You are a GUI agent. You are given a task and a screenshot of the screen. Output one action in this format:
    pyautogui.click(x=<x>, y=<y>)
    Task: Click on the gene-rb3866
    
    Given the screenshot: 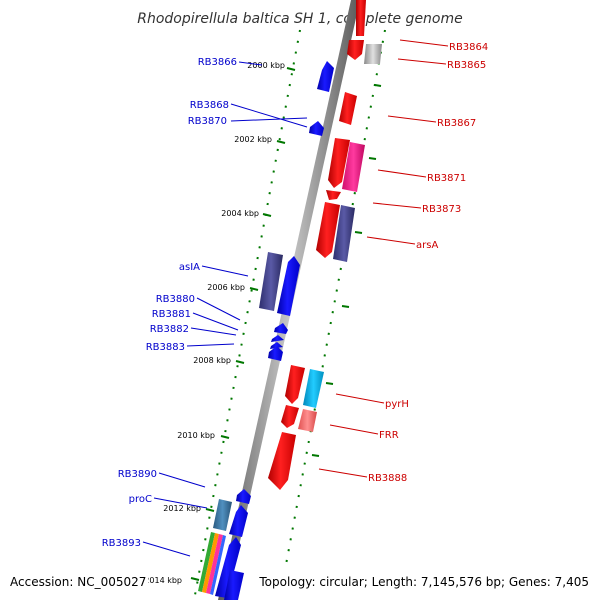 What is the action you would take?
    pyautogui.click(x=325, y=76)
    